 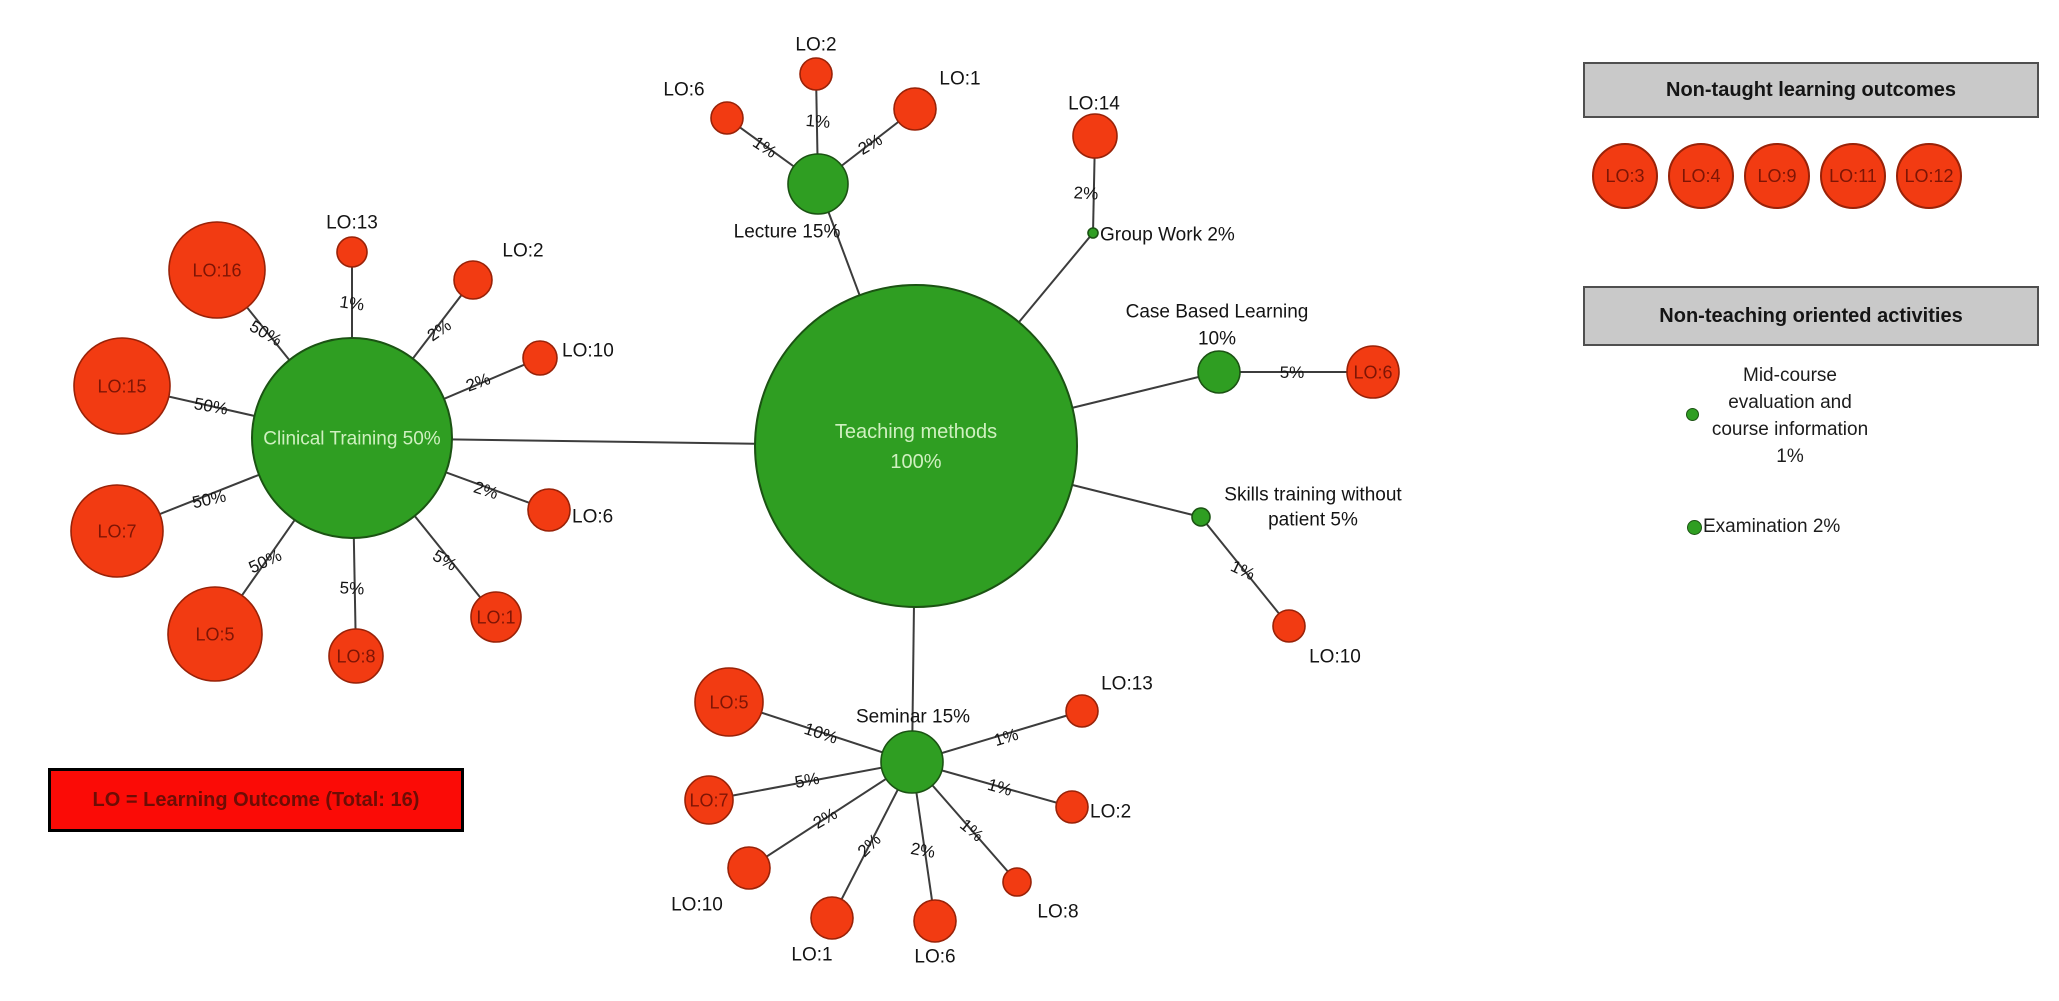 What do you see at coordinates (1201, 517) in the screenshot?
I see `node-sk` at bounding box center [1201, 517].